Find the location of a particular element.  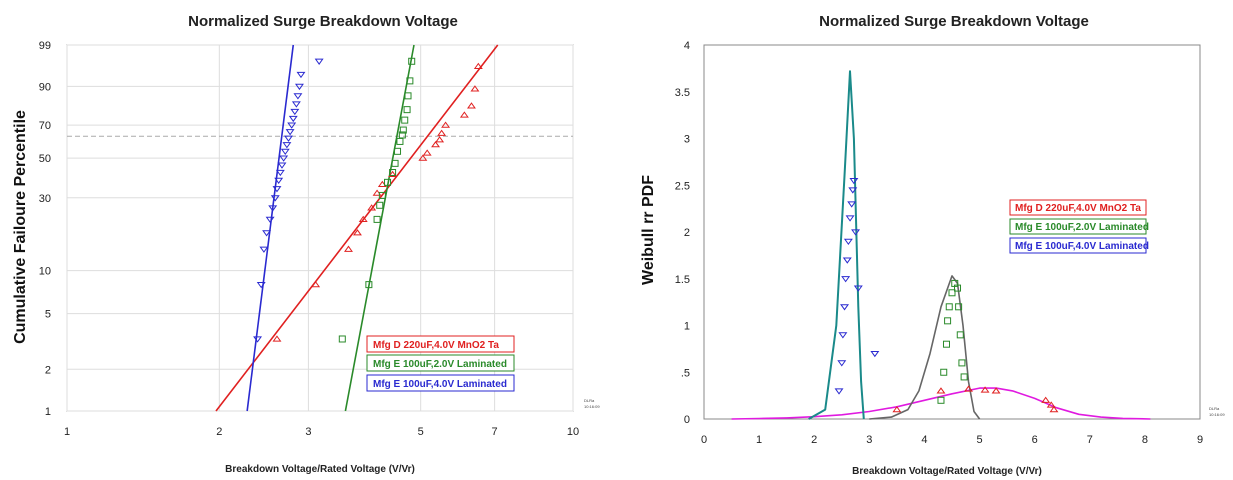

x-tick-label: 5 is located at coordinates (421, 432).